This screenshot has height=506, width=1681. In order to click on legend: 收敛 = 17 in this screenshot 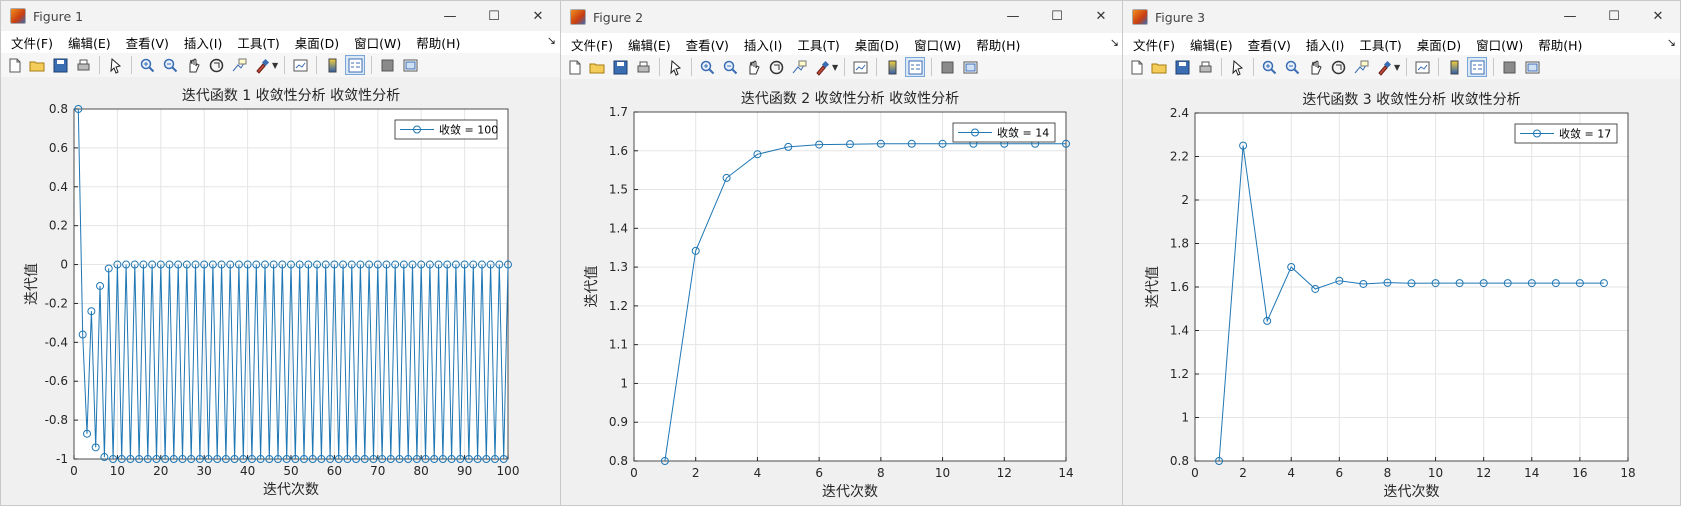, I will do `click(1566, 133)`.